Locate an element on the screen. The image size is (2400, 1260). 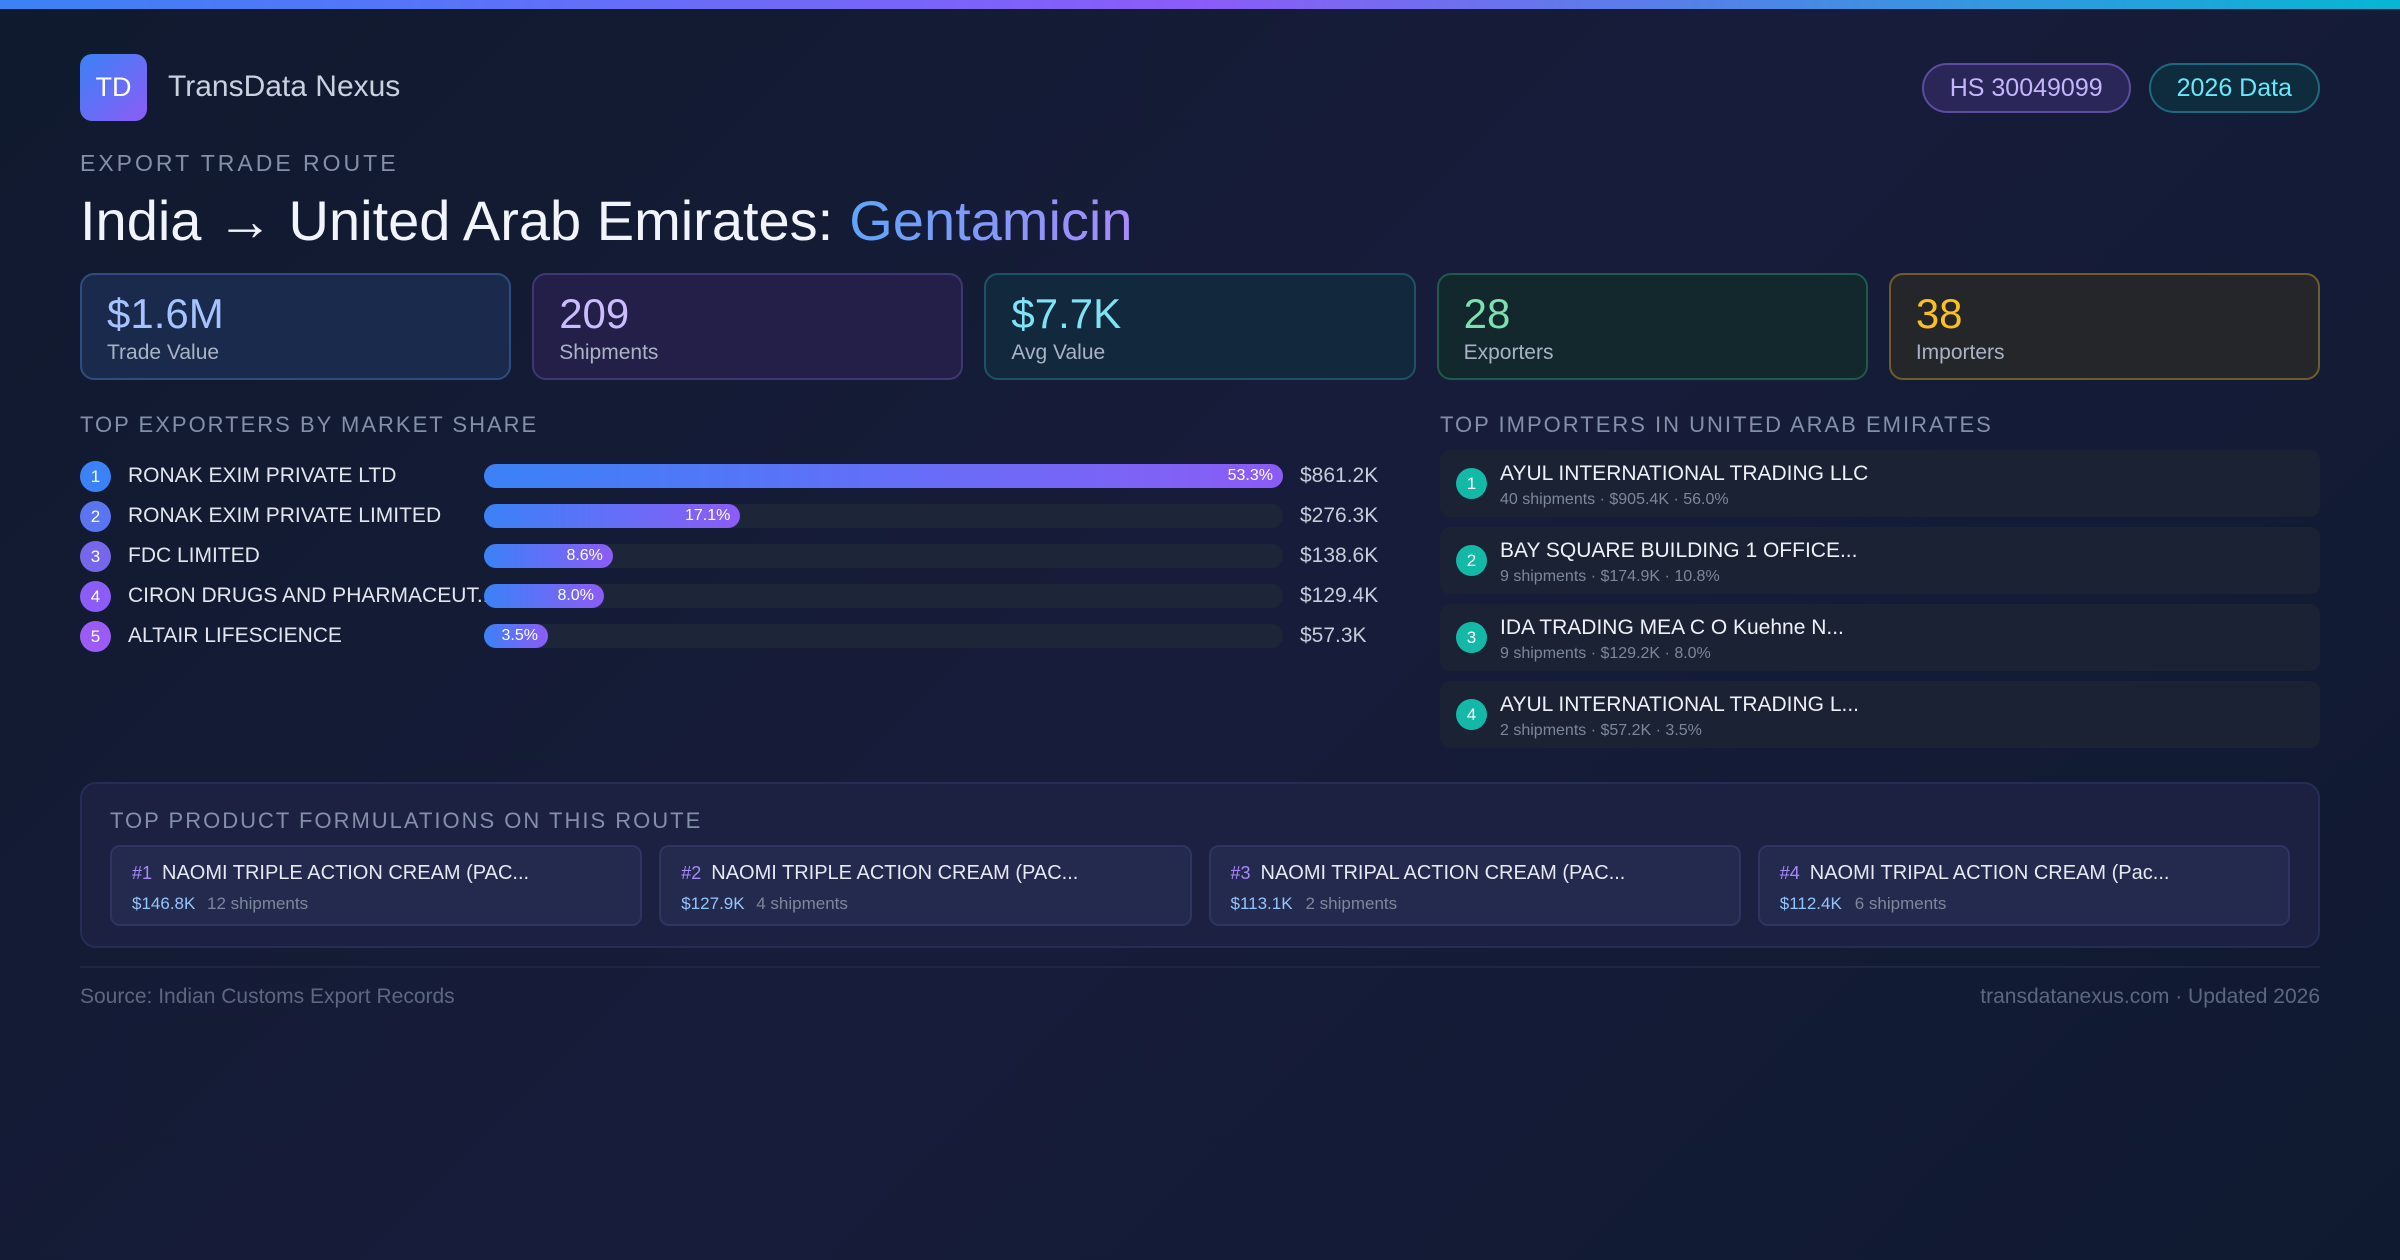
stat-card: 209 Shipments is located at coordinates (748, 326).